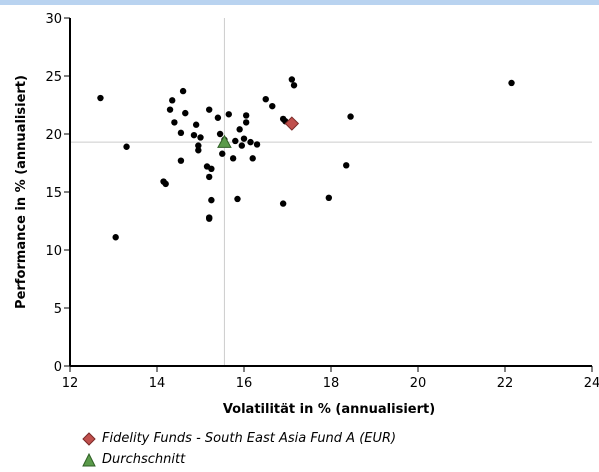 The image size is (599, 472). I want to click on y-tick-label: 15, so click(53, 193).